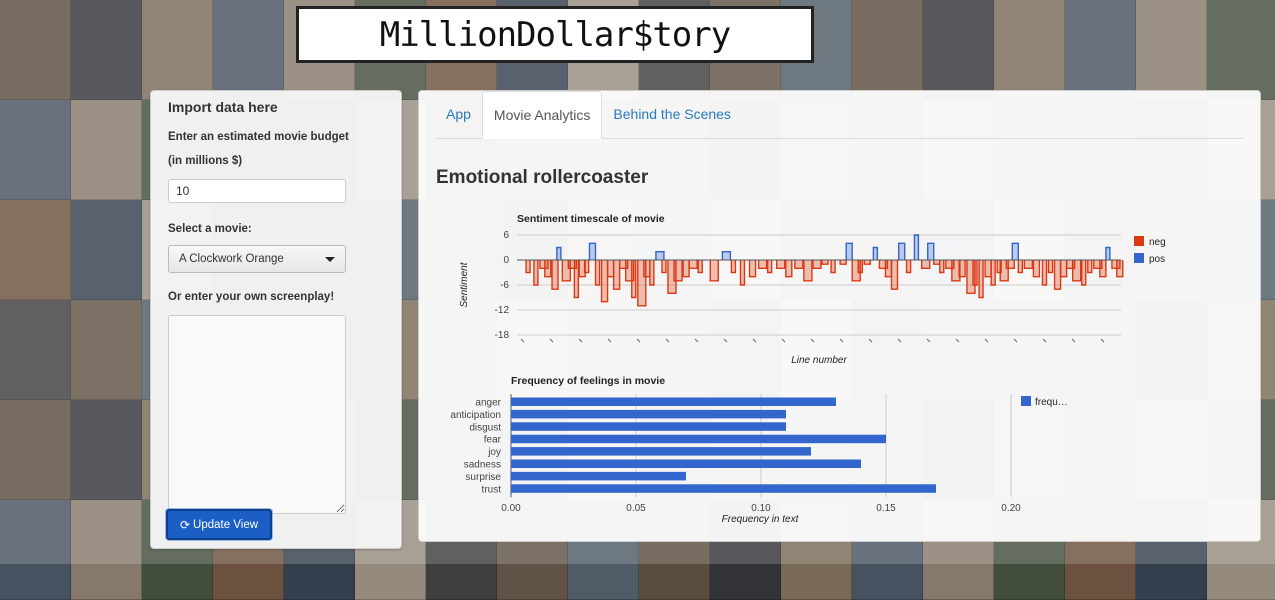  I want to click on update-view-button: ⟳ Update View, so click(219, 524).